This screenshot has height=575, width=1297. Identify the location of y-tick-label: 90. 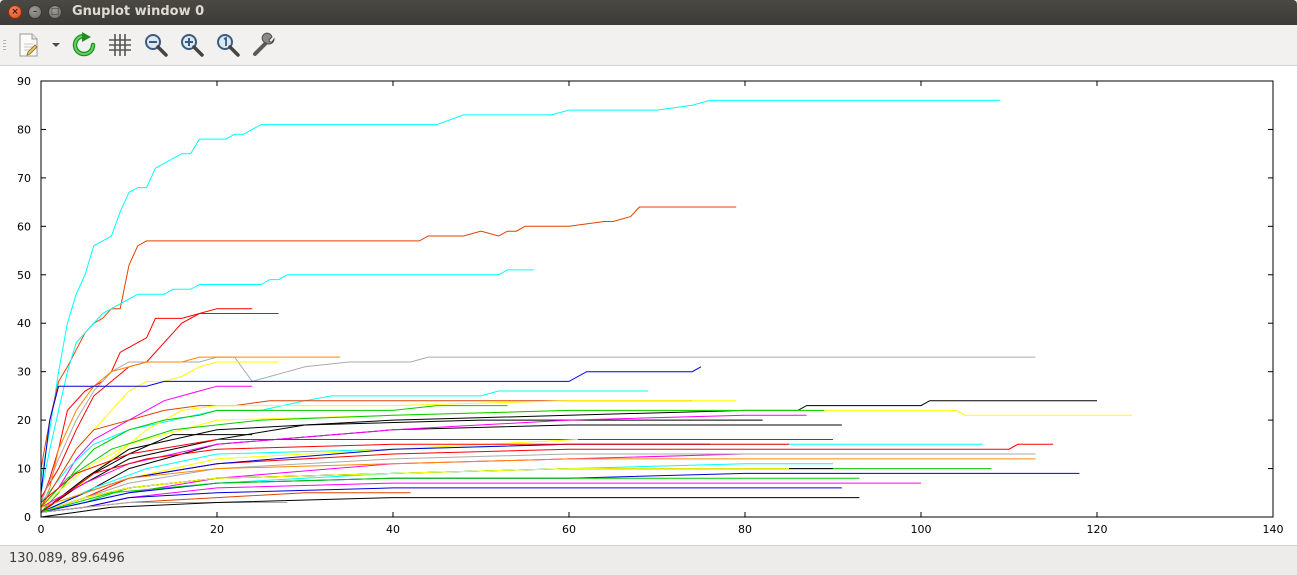
(24, 81).